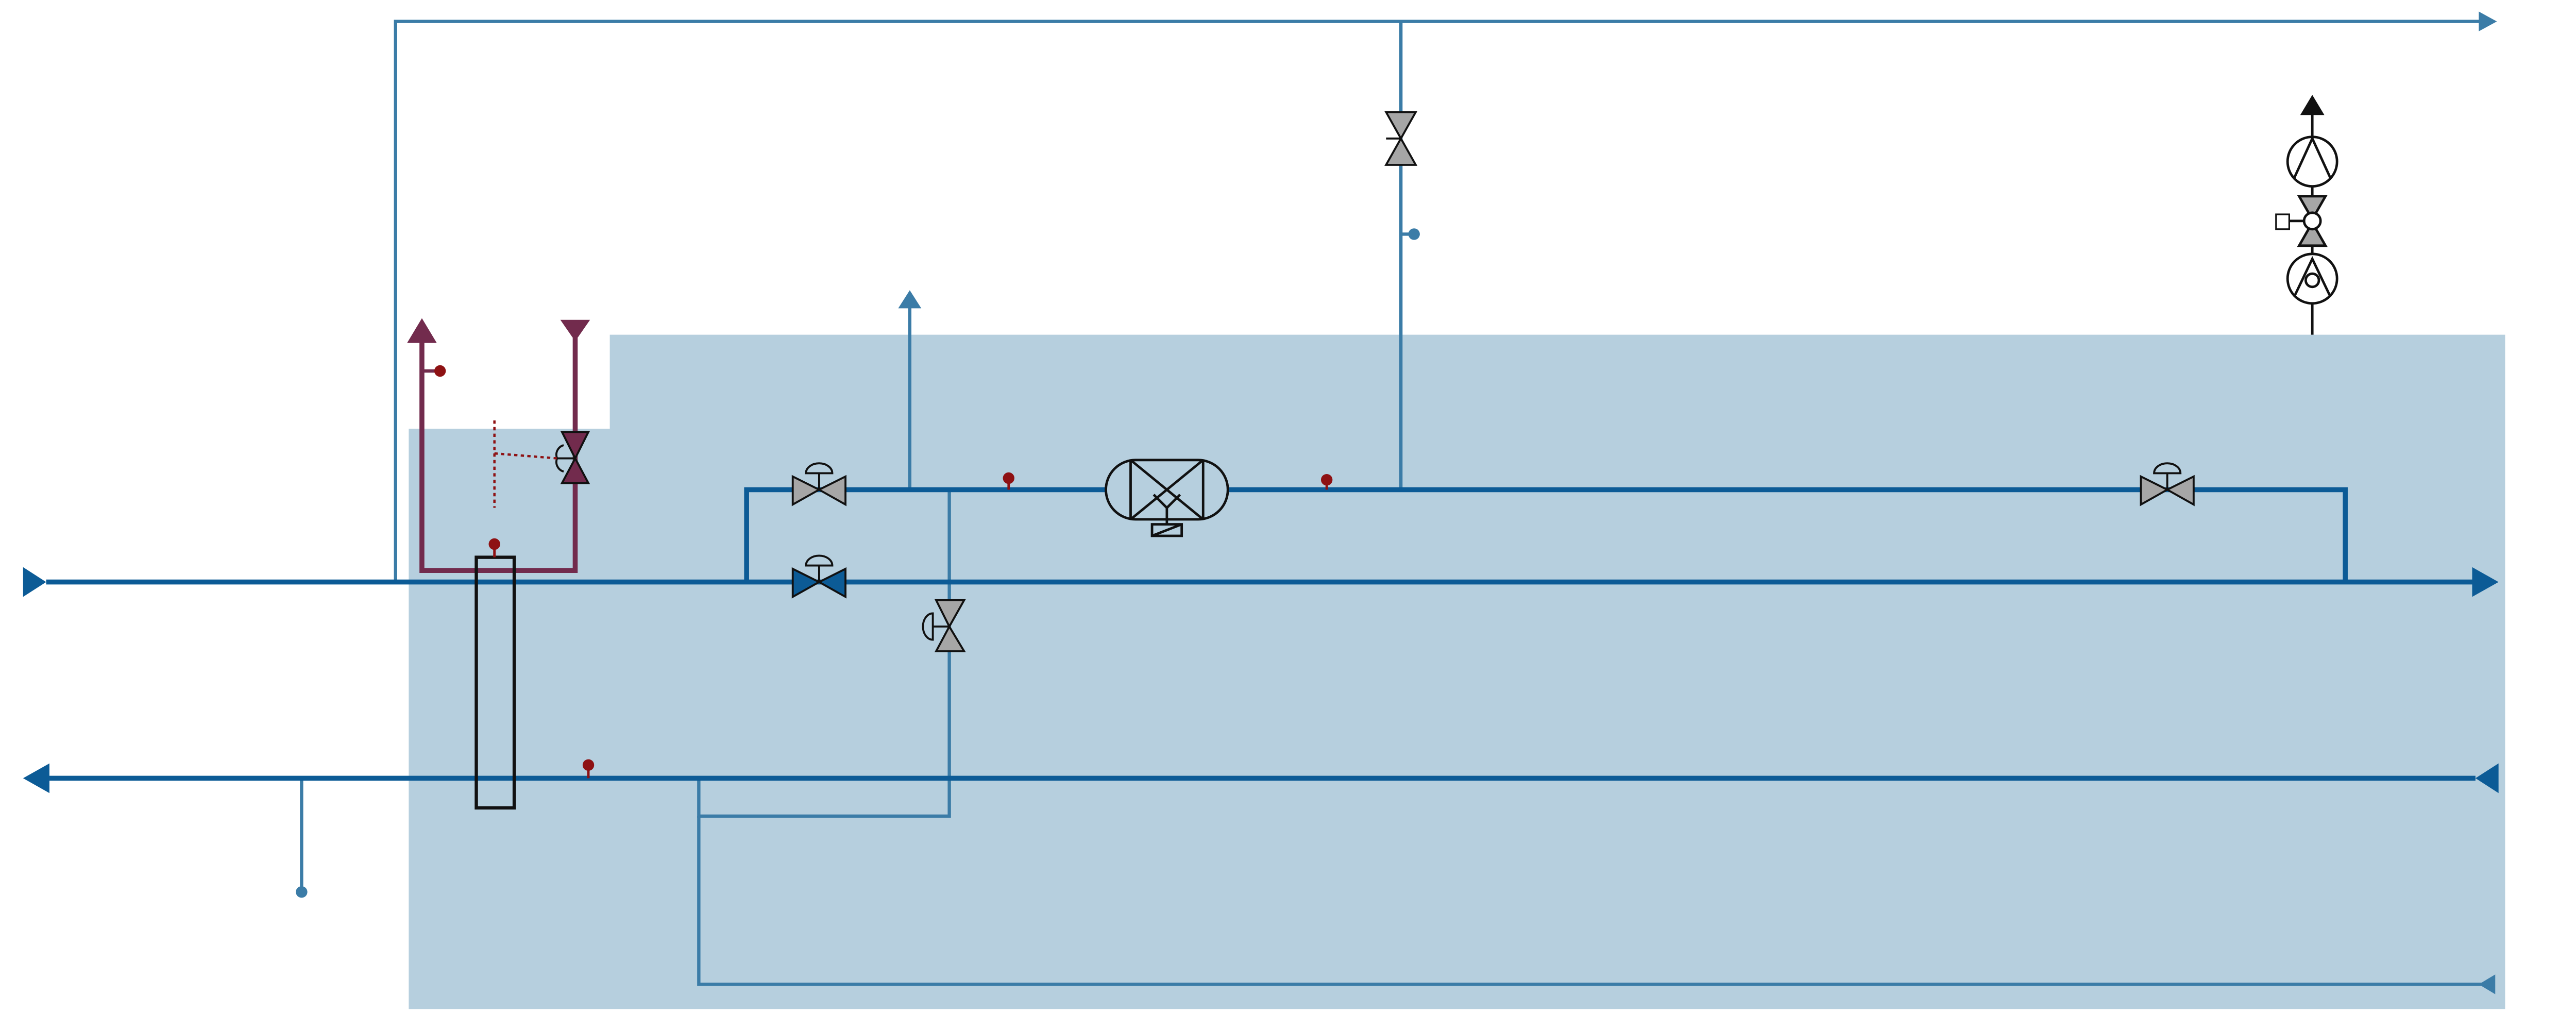 The height and width of the screenshot is (1014, 2576). Describe the element at coordinates (1546, 534) in the screenshot. I see `bypass-line` at that location.